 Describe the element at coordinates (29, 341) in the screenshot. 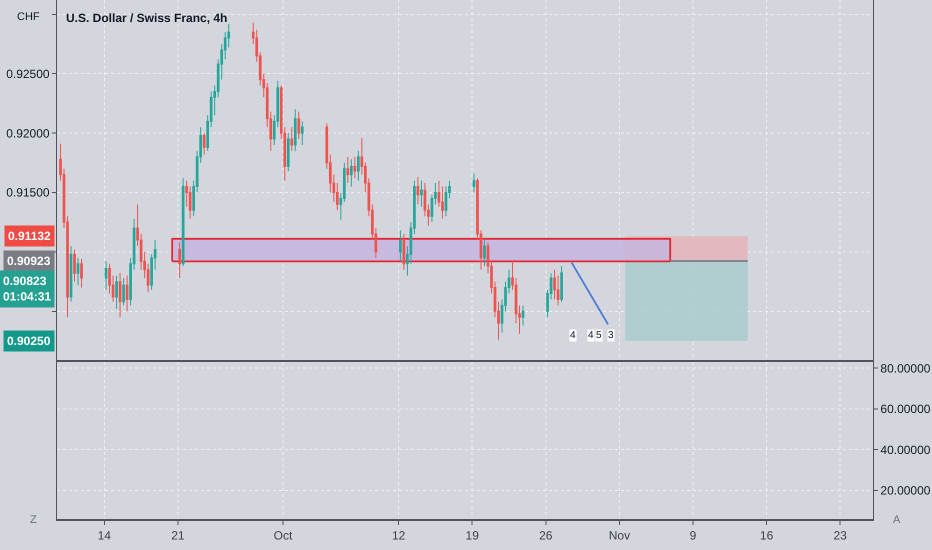

I see `text: 0.90250` at that location.